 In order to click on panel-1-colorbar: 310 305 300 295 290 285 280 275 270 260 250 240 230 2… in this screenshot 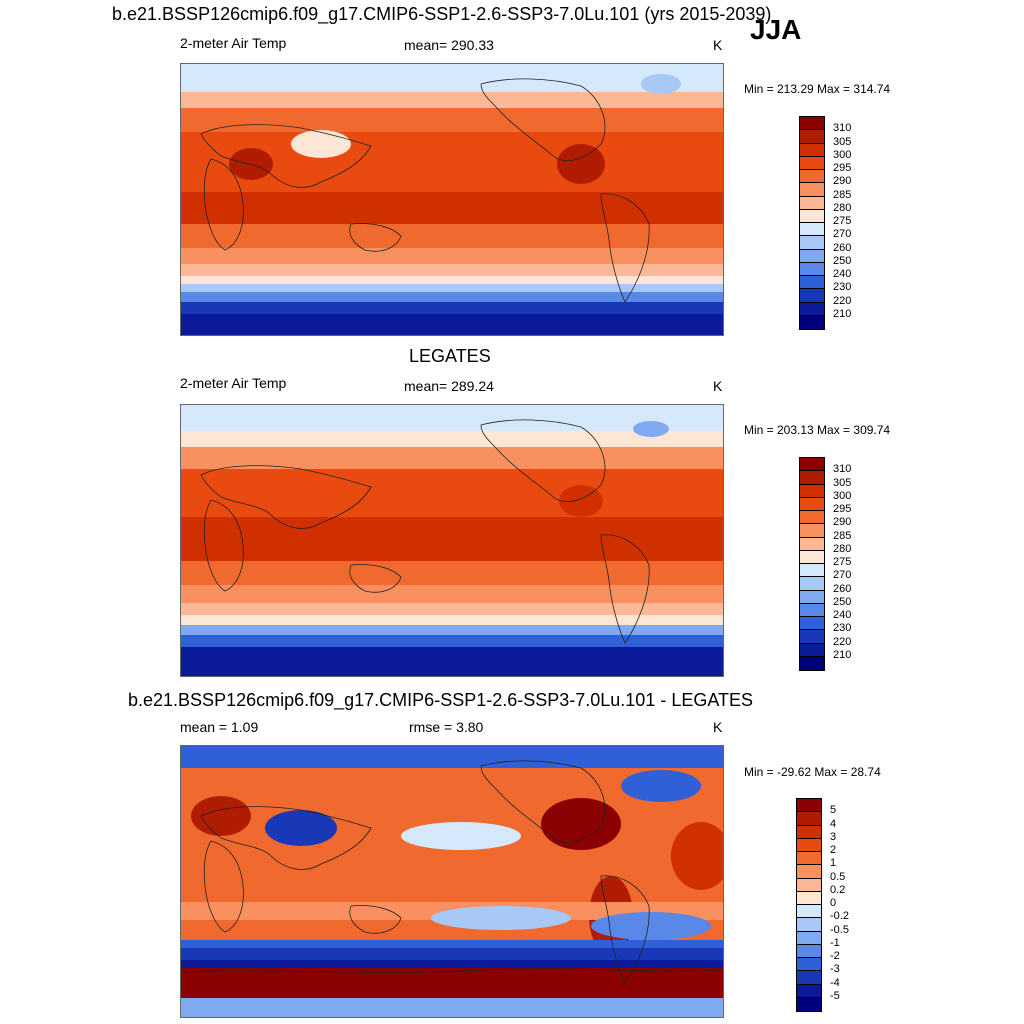, I will do `click(825, 223)`.